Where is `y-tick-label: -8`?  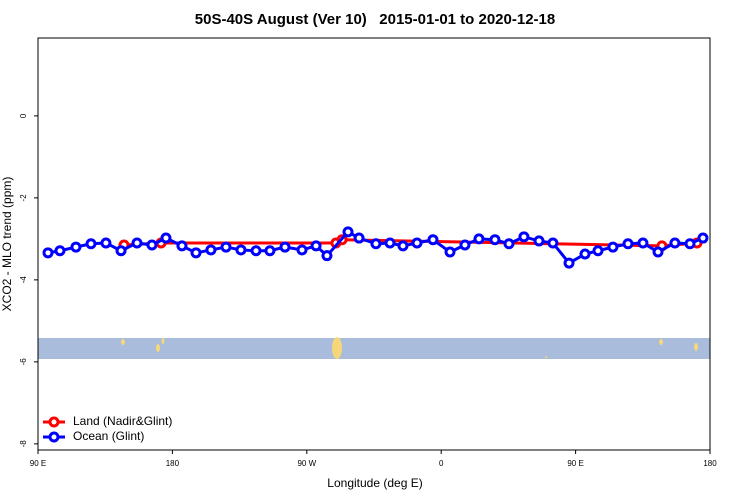
y-tick-label: -8 is located at coordinates (23, 444).